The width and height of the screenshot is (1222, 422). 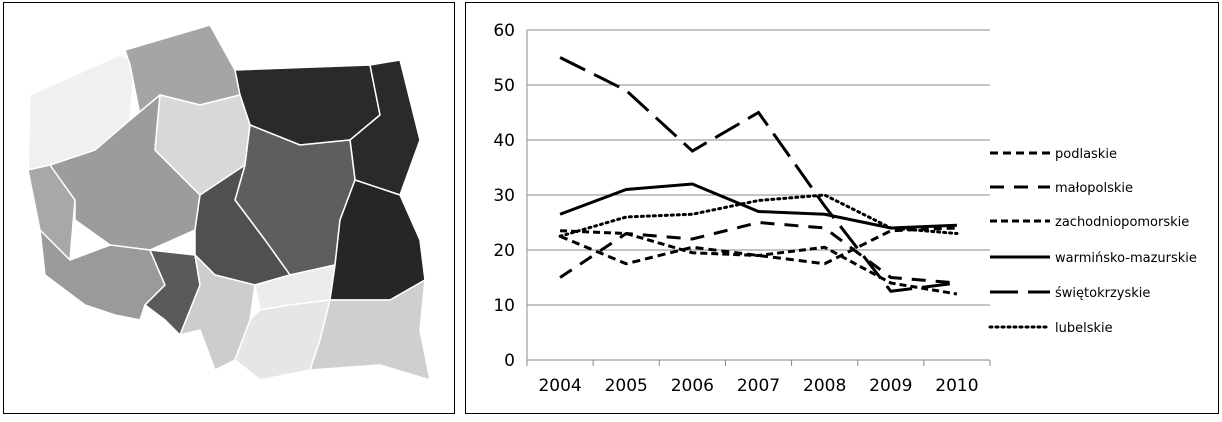 What do you see at coordinates (1126, 258) in the screenshot?
I see `legend-label: warmińsko-mazurskie` at bounding box center [1126, 258].